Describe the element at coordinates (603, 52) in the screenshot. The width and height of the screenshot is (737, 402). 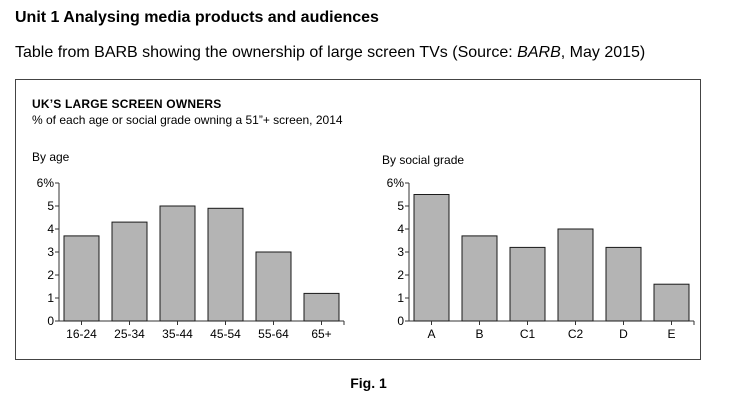
I see `source-suffix: , May 2015)` at that location.